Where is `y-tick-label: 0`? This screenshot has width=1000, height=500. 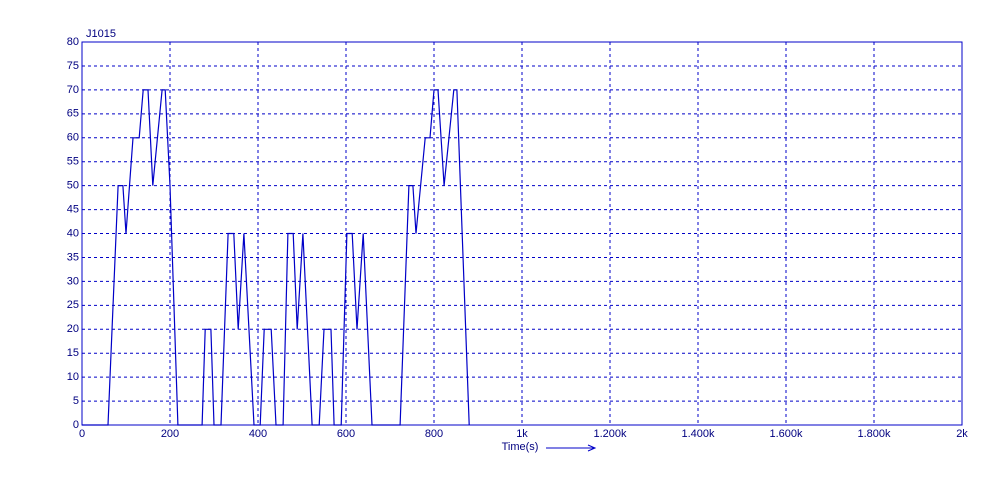
y-tick-label: 0 is located at coordinates (76, 425).